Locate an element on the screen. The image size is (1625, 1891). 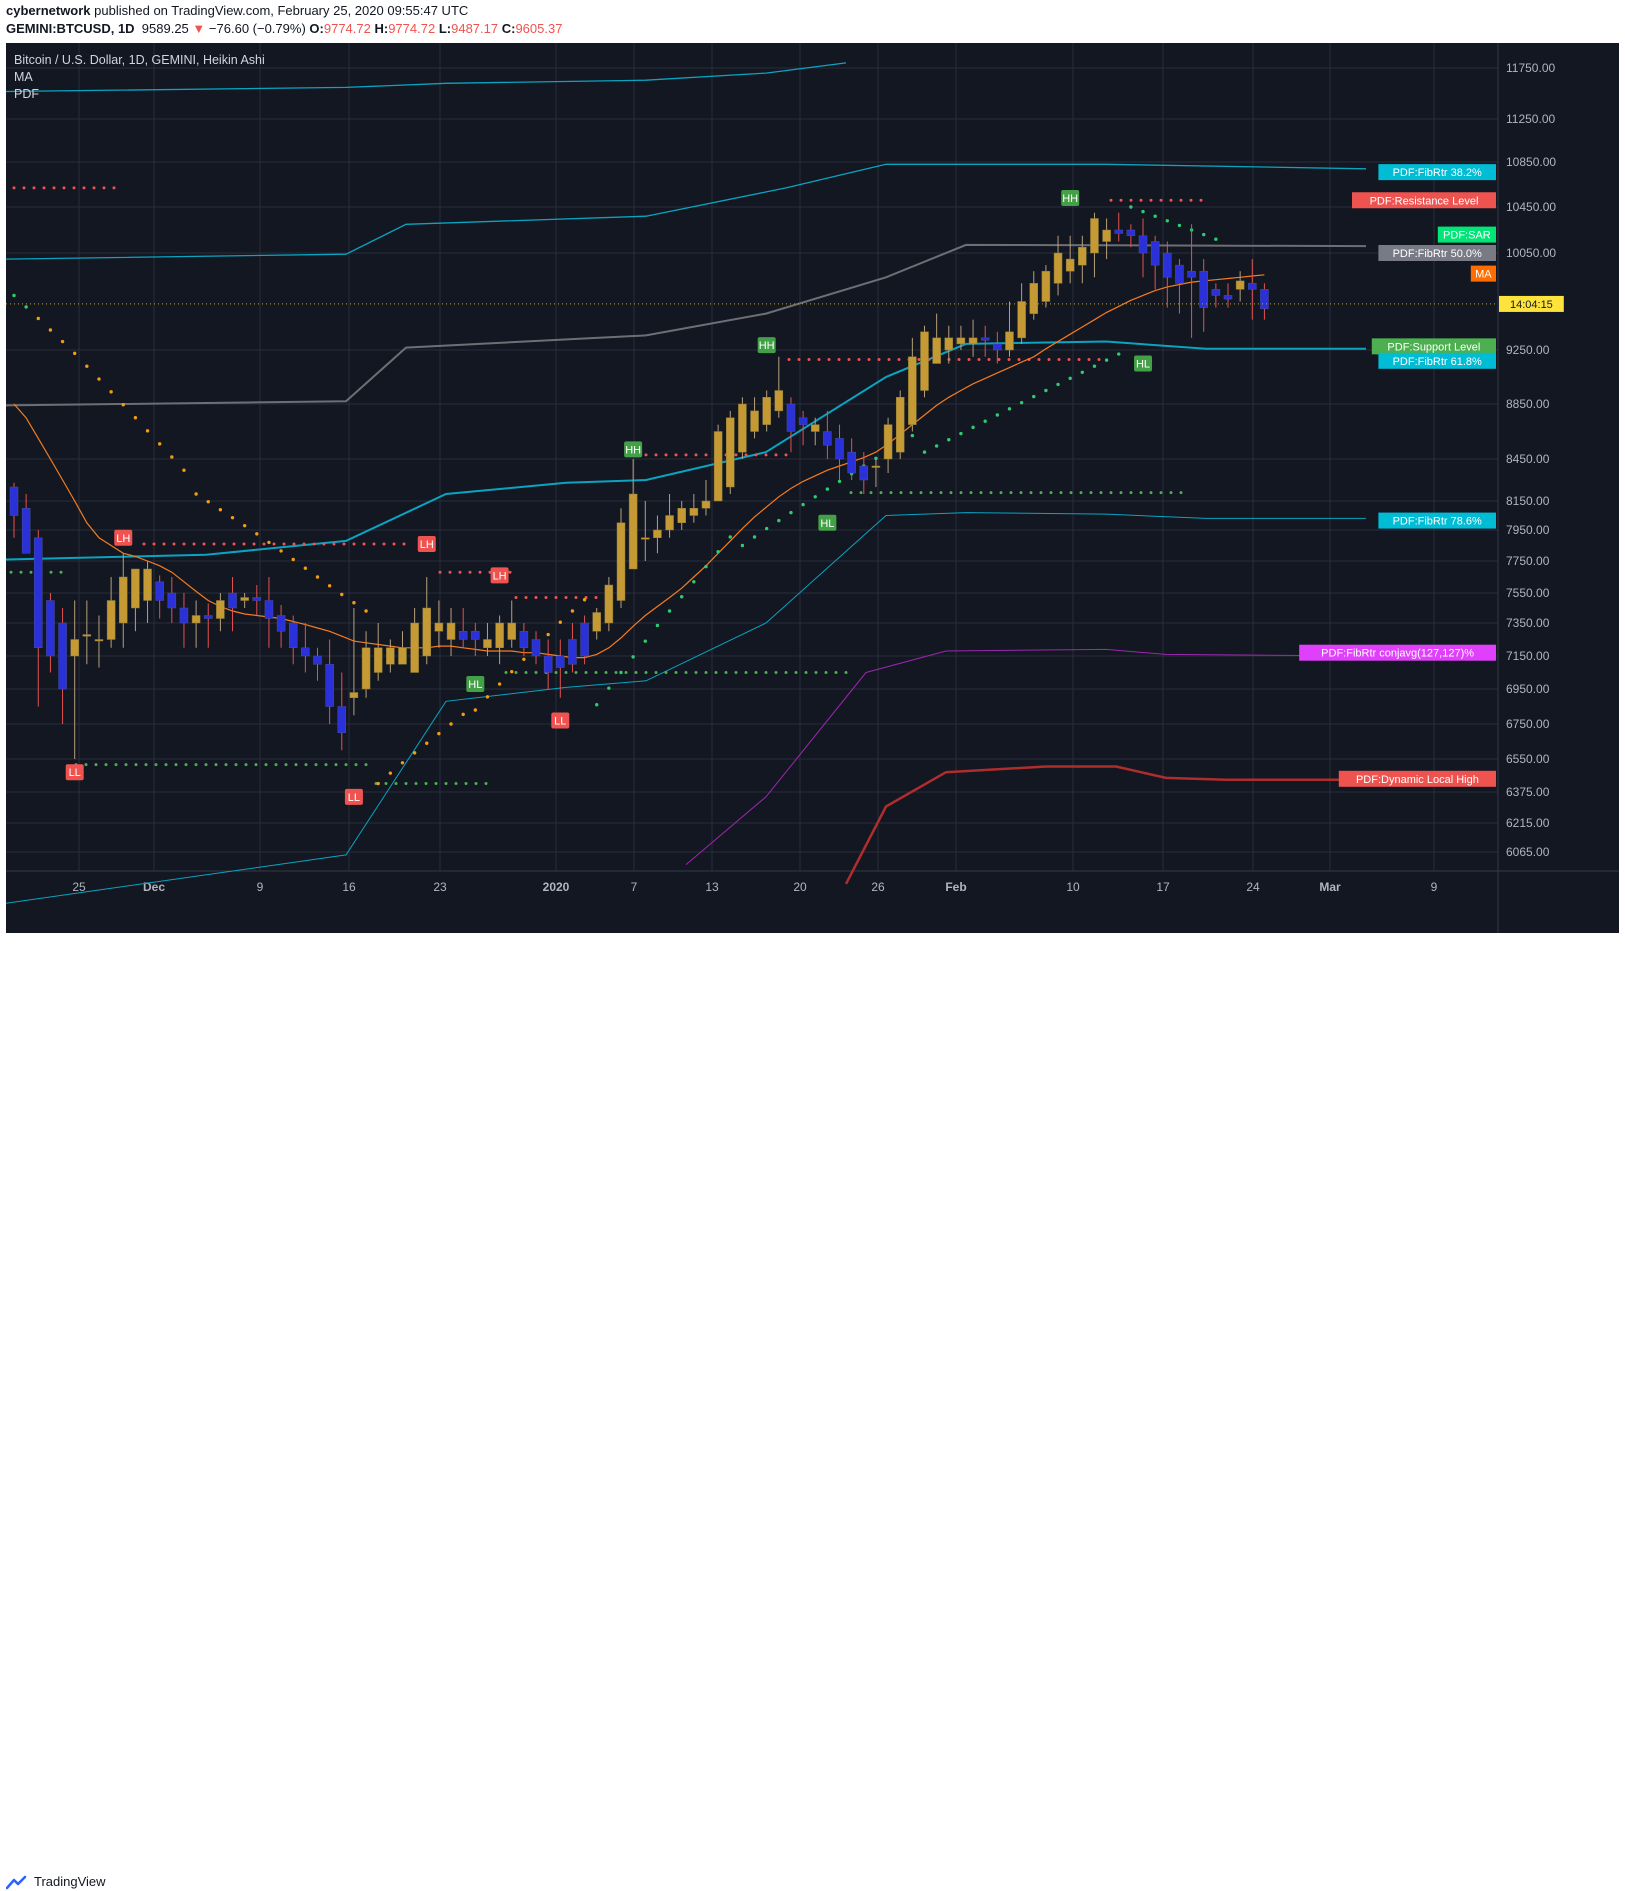
axis-label-box is located at coordinates (1531, 303).